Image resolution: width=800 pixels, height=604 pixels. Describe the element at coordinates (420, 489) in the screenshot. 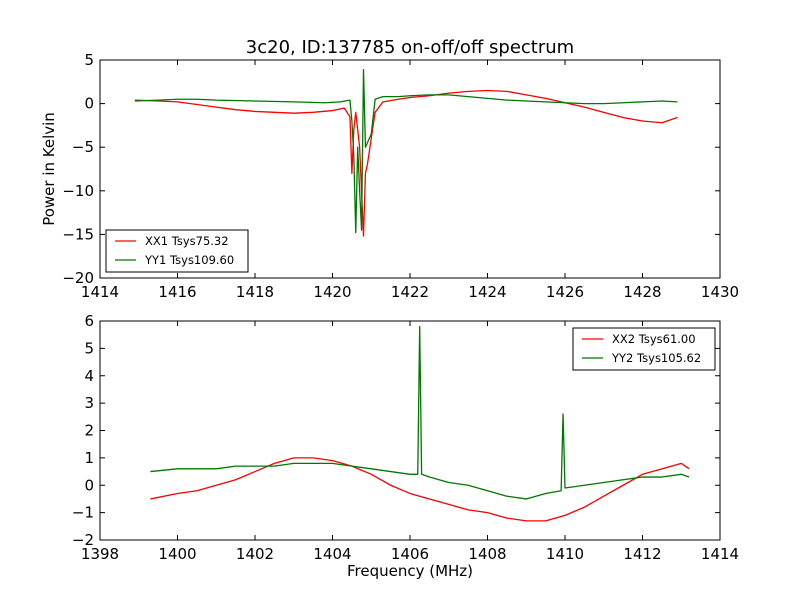

I see `series-line-xx` at that location.